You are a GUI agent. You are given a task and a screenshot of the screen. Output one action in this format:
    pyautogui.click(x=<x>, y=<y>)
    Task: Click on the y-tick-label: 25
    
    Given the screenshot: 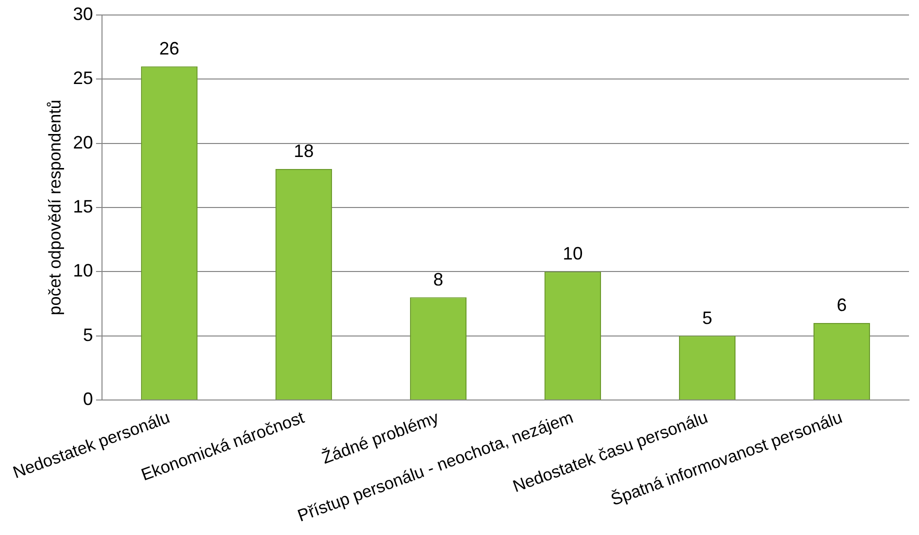 What is the action you would take?
    pyautogui.click(x=83, y=78)
    